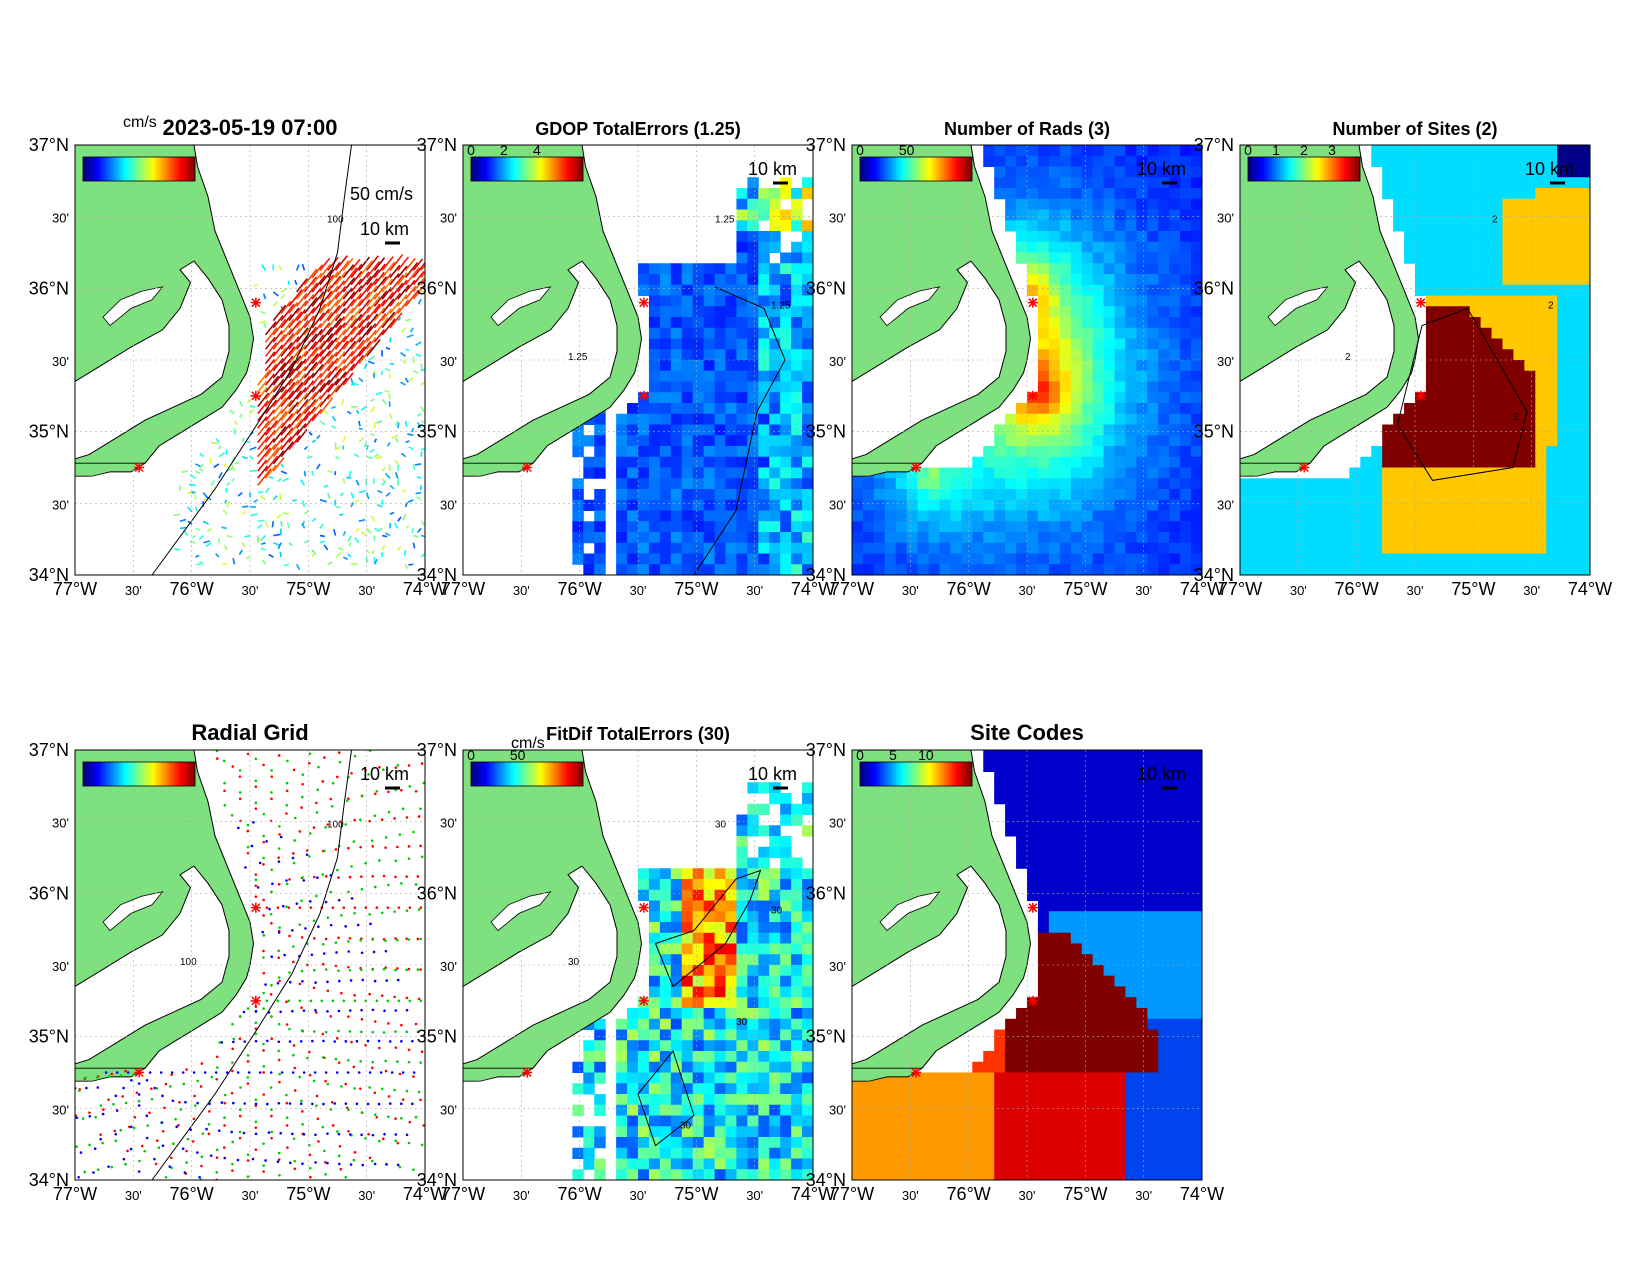 Image resolution: width=1650 pixels, height=1280 pixels. Describe the element at coordinates (437, 432) in the screenshot. I see `lat-tick-label: 35°N` at that location.